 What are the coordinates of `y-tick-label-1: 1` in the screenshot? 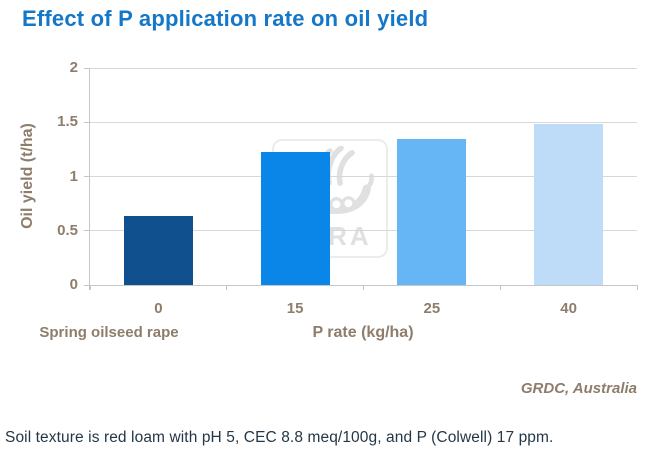 It's located at (73, 176).